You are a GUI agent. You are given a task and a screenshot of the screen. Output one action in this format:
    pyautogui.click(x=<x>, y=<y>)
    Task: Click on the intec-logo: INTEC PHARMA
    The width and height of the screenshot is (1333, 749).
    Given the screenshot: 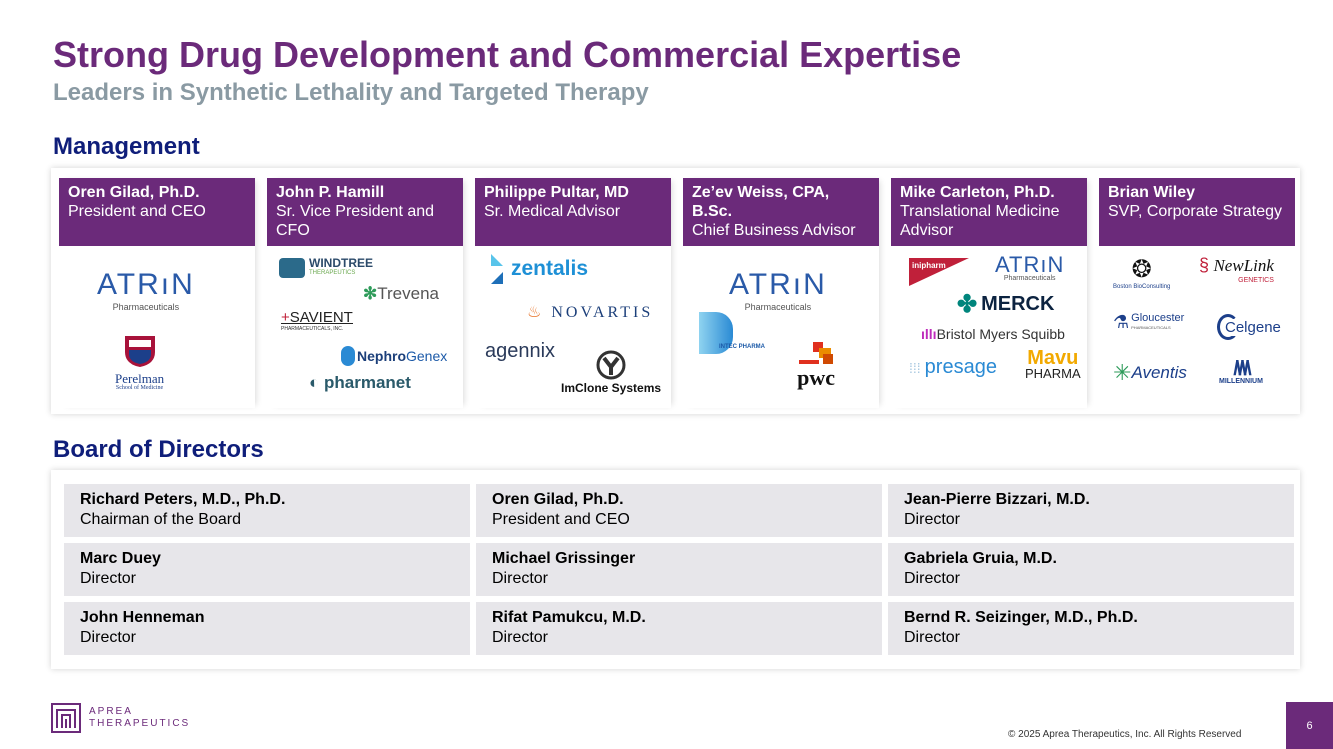 What is the action you would take?
    pyautogui.click(x=732, y=333)
    